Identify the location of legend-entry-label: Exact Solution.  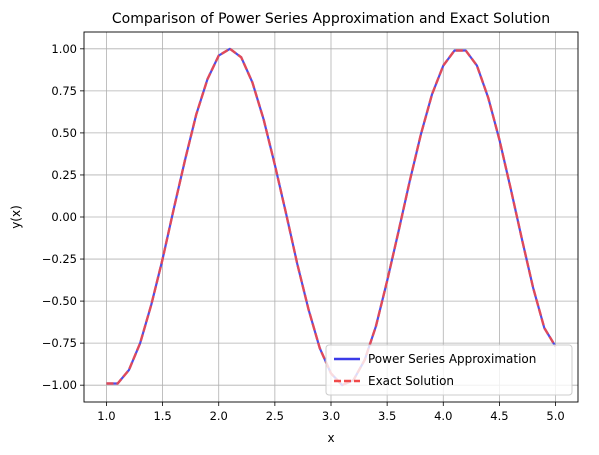
(411, 381).